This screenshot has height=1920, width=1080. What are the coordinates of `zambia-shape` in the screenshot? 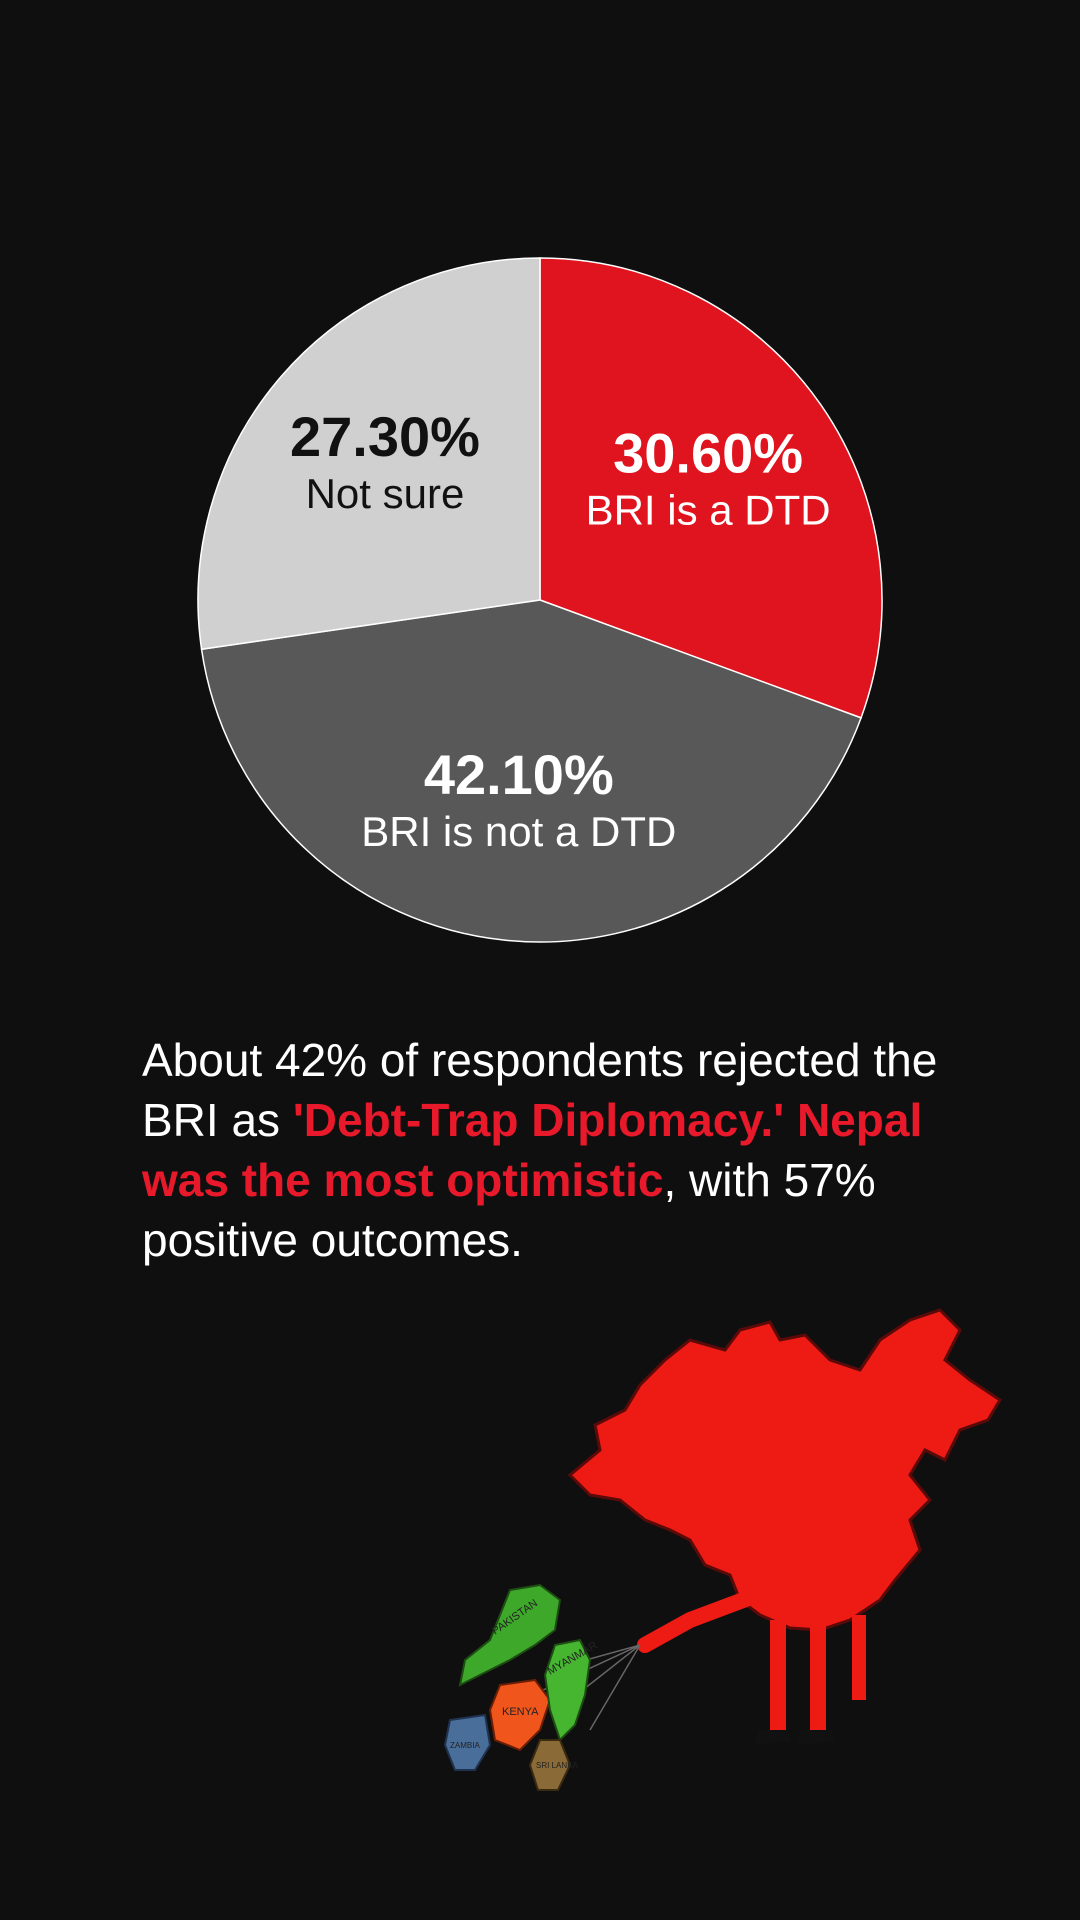 It's located at (467, 1742).